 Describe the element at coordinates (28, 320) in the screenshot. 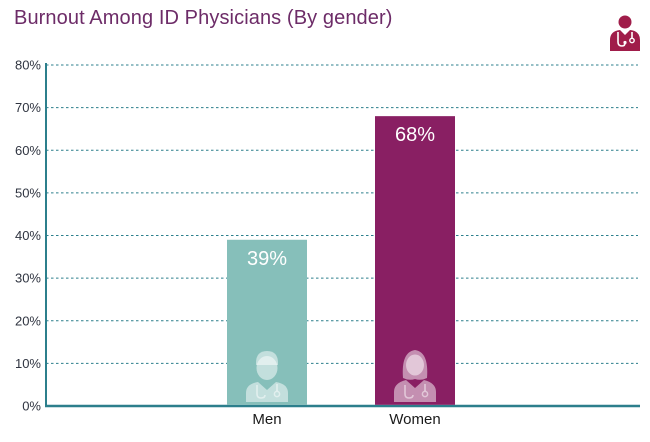

I see `y-tick-label: 20%` at that location.